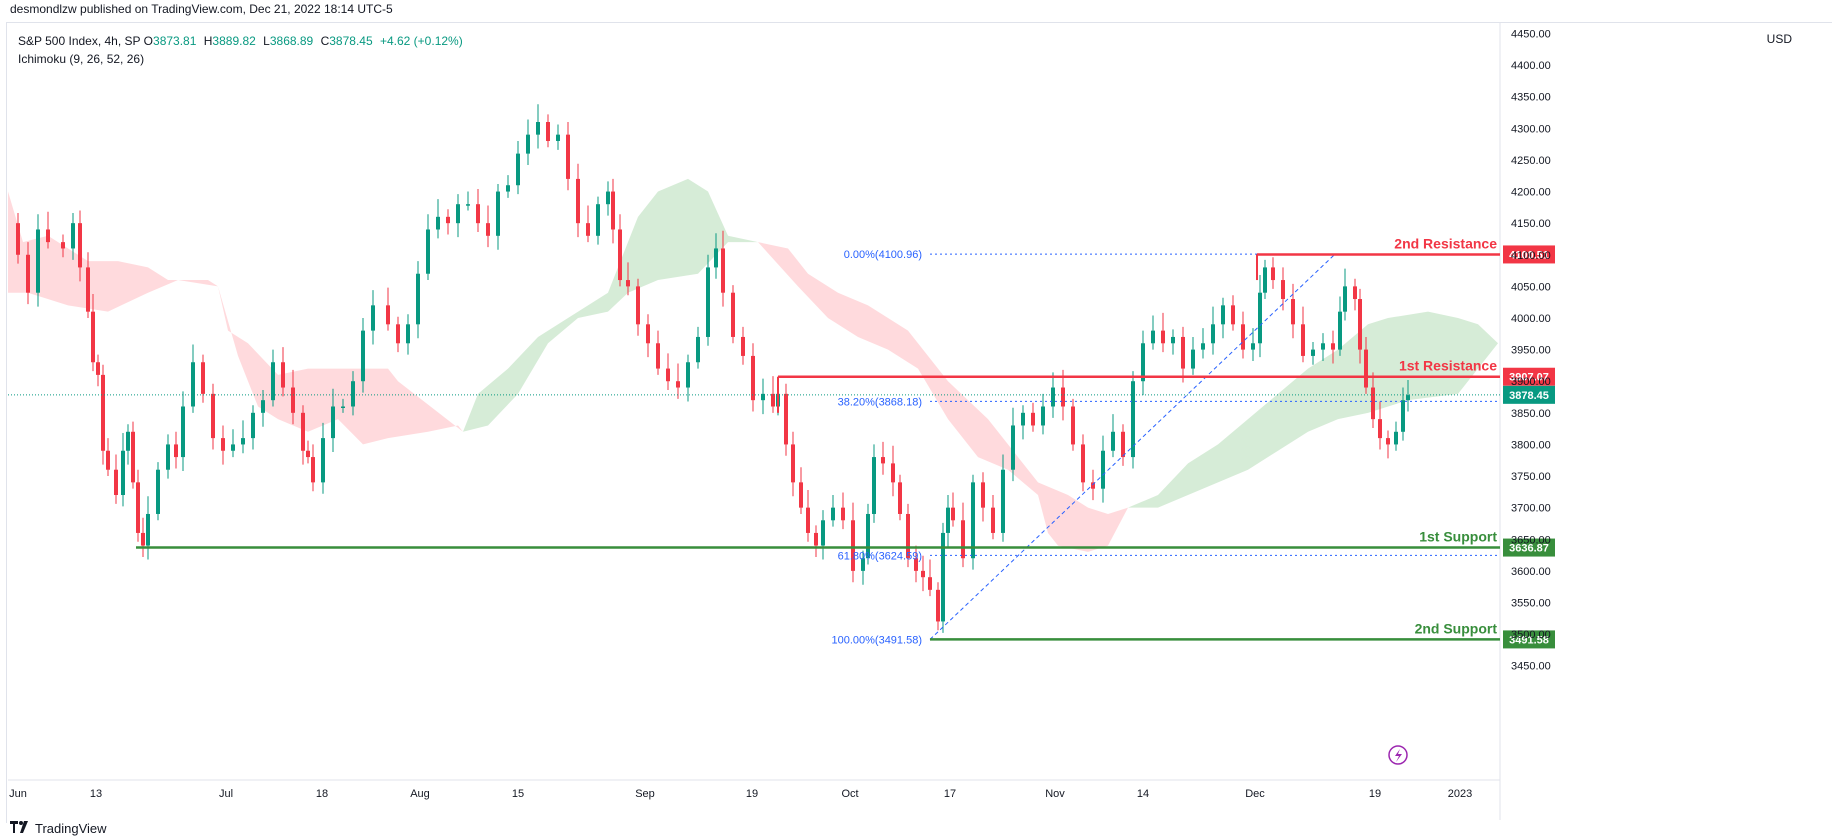 The width and height of the screenshot is (1832, 840). I want to click on level-name: 2nd Support, so click(1456, 628).